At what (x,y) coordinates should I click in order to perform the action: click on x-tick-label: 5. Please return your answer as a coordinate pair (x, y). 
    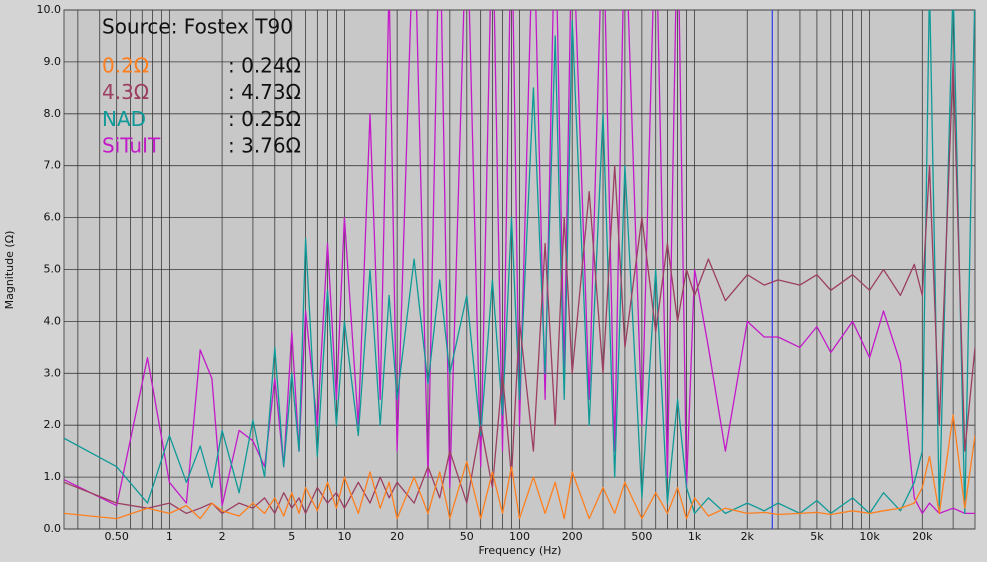
    Looking at the image, I should click on (291, 536).